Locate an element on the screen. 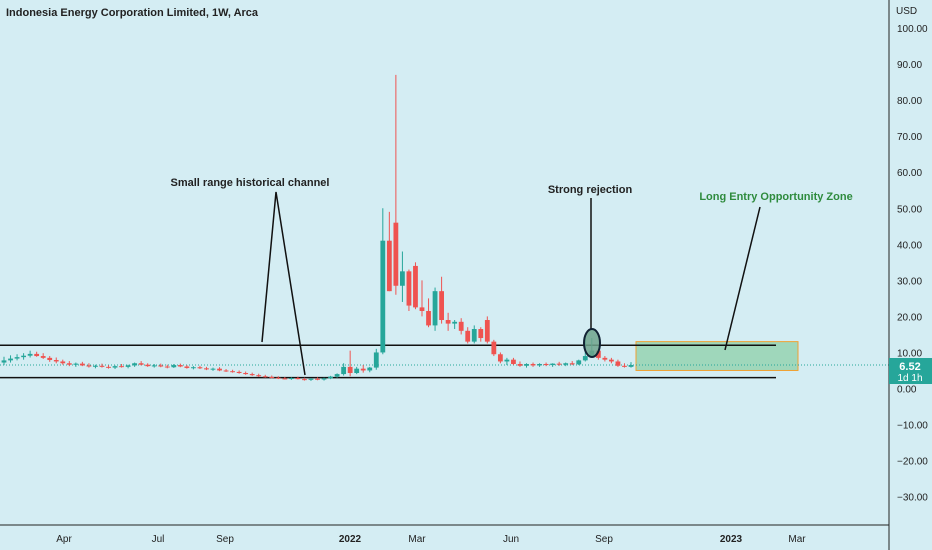  annotation-rejection: Strong rejection is located at coordinates (590, 190).